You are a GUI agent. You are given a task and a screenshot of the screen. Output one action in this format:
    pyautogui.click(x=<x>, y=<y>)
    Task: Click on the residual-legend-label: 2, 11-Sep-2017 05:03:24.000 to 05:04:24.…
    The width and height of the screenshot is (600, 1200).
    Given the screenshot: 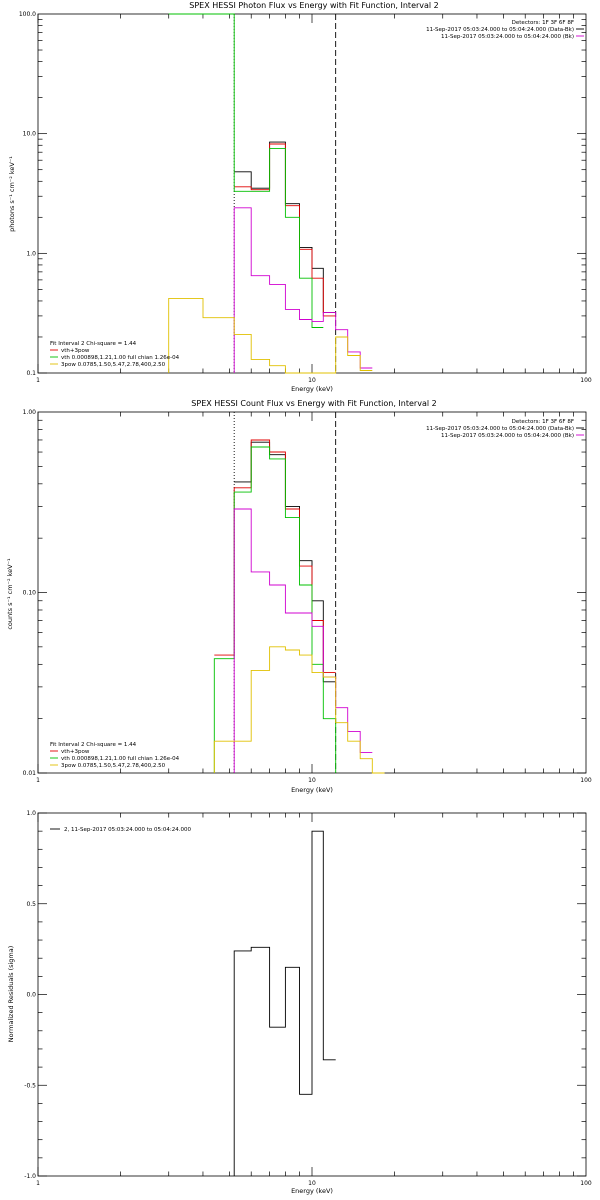 What is the action you would take?
    pyautogui.click(x=127, y=830)
    